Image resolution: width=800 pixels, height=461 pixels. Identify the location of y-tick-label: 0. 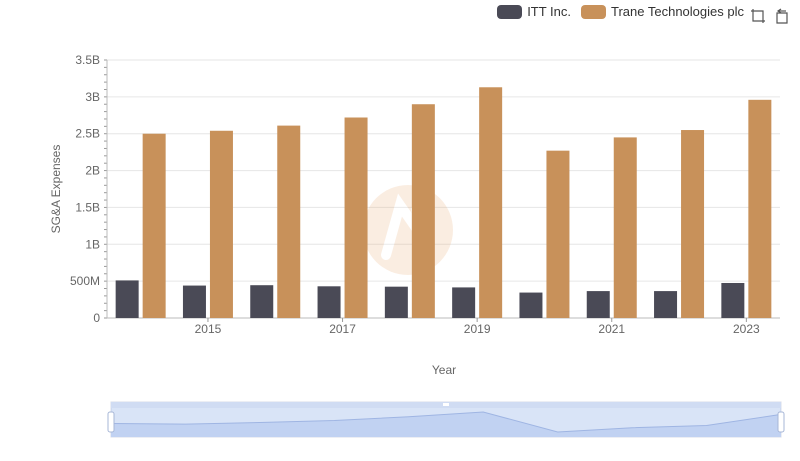
(96, 318).